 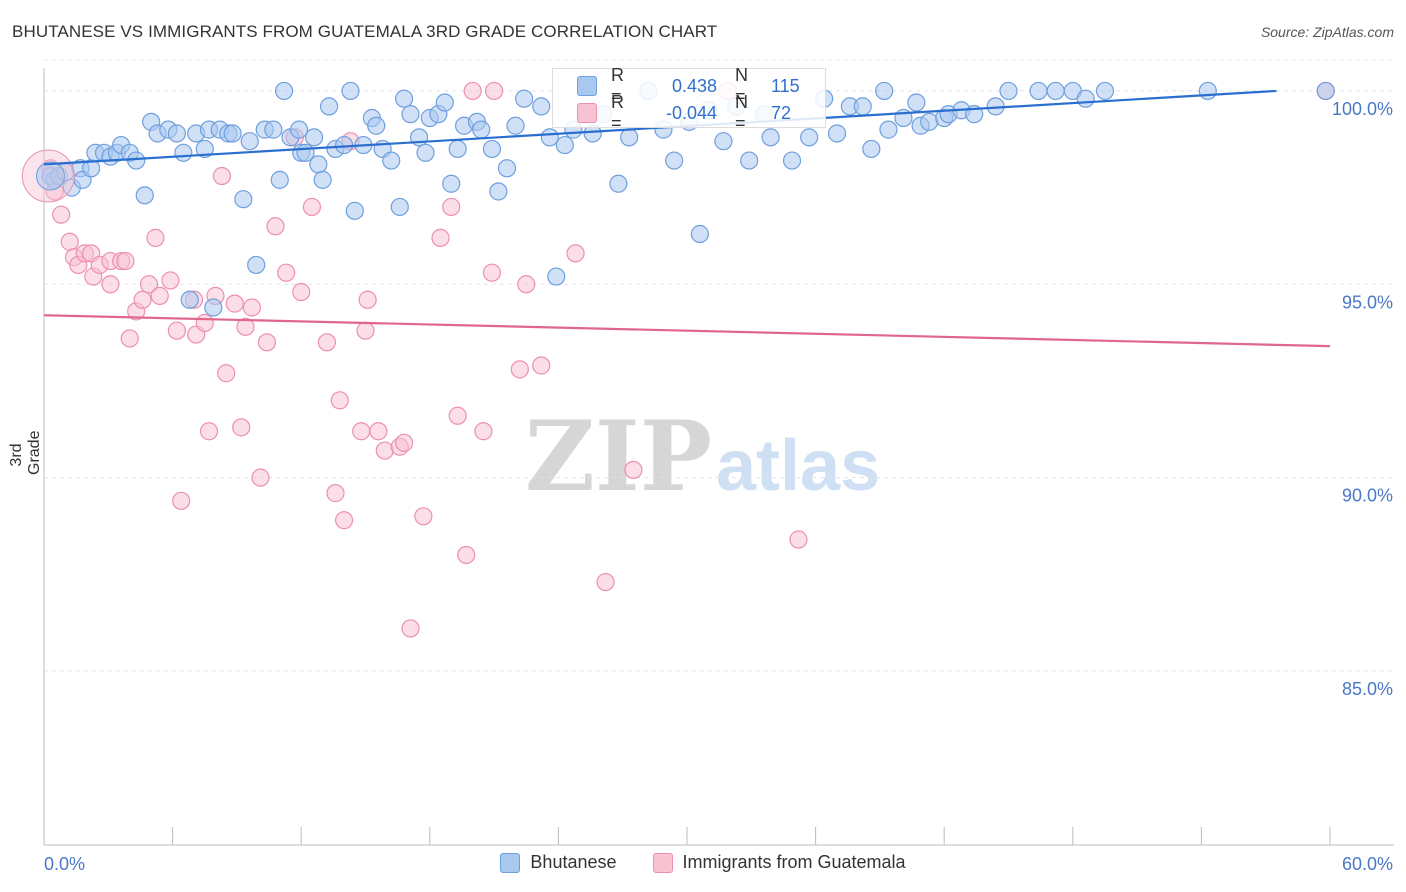 What do you see at coordinates (50, 176) in the screenshot?
I see `point-bhutanese-cluster` at bounding box center [50, 176].